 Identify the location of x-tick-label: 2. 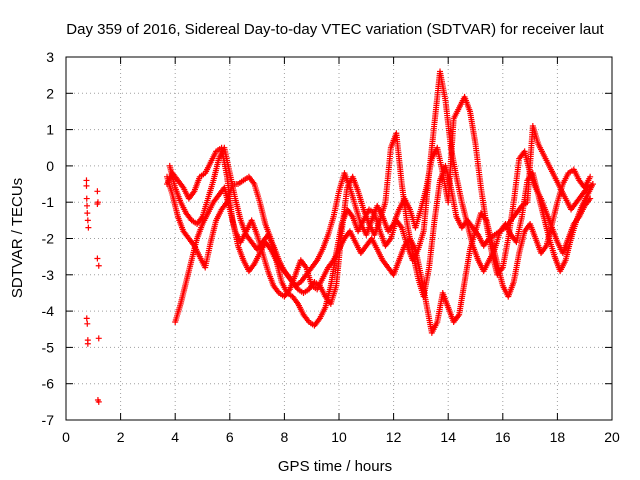
(121, 437).